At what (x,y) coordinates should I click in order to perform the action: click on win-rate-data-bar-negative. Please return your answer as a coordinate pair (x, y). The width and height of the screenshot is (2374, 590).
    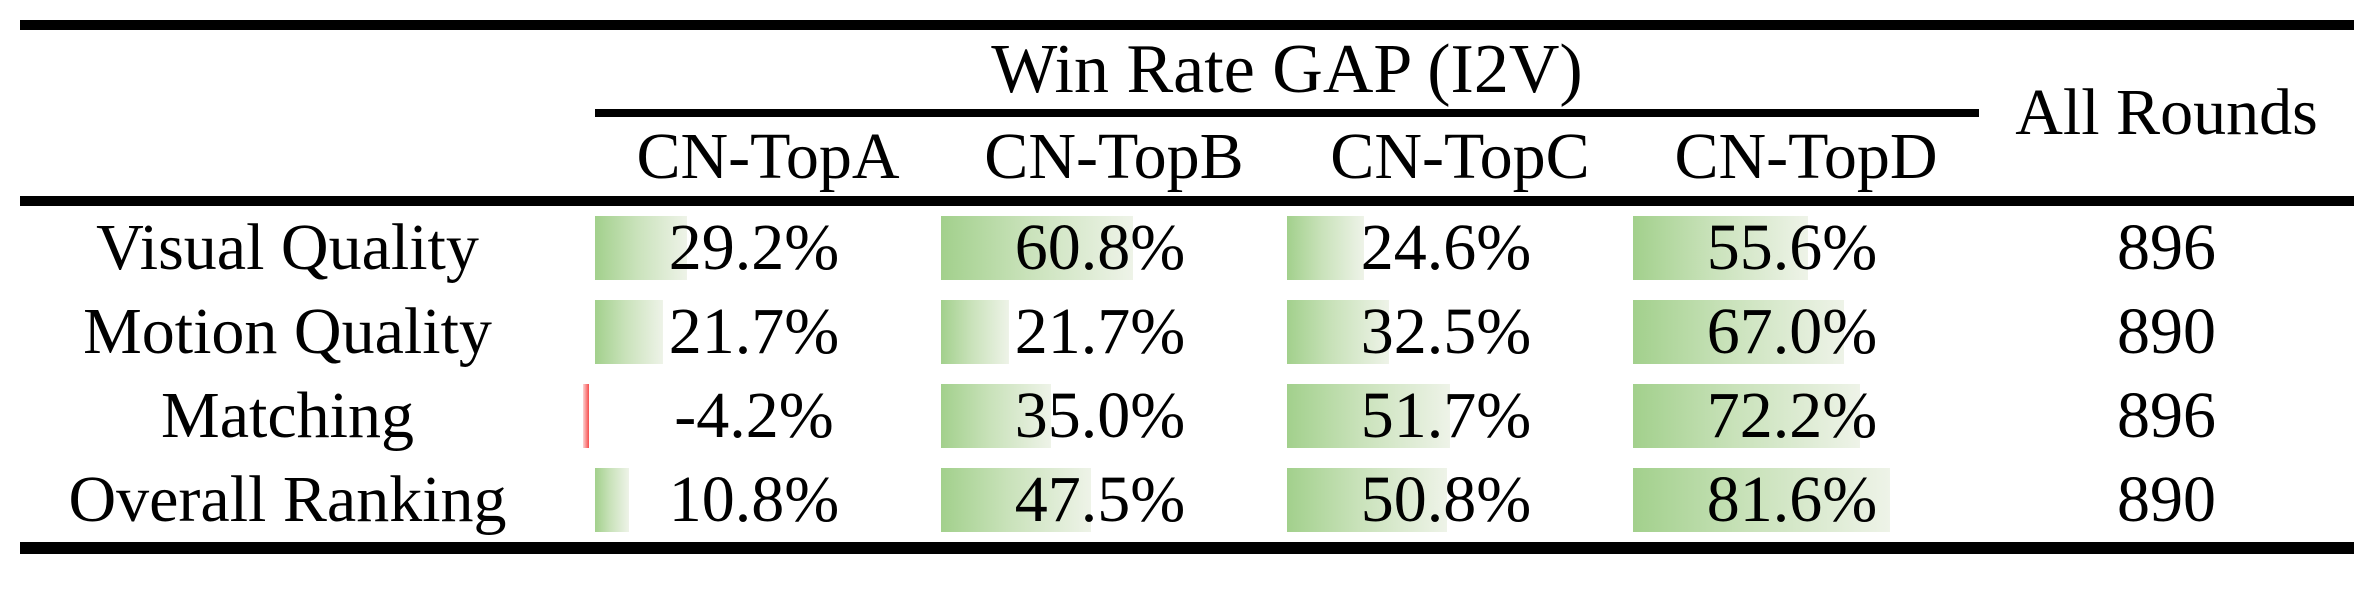
    Looking at the image, I should click on (586, 416).